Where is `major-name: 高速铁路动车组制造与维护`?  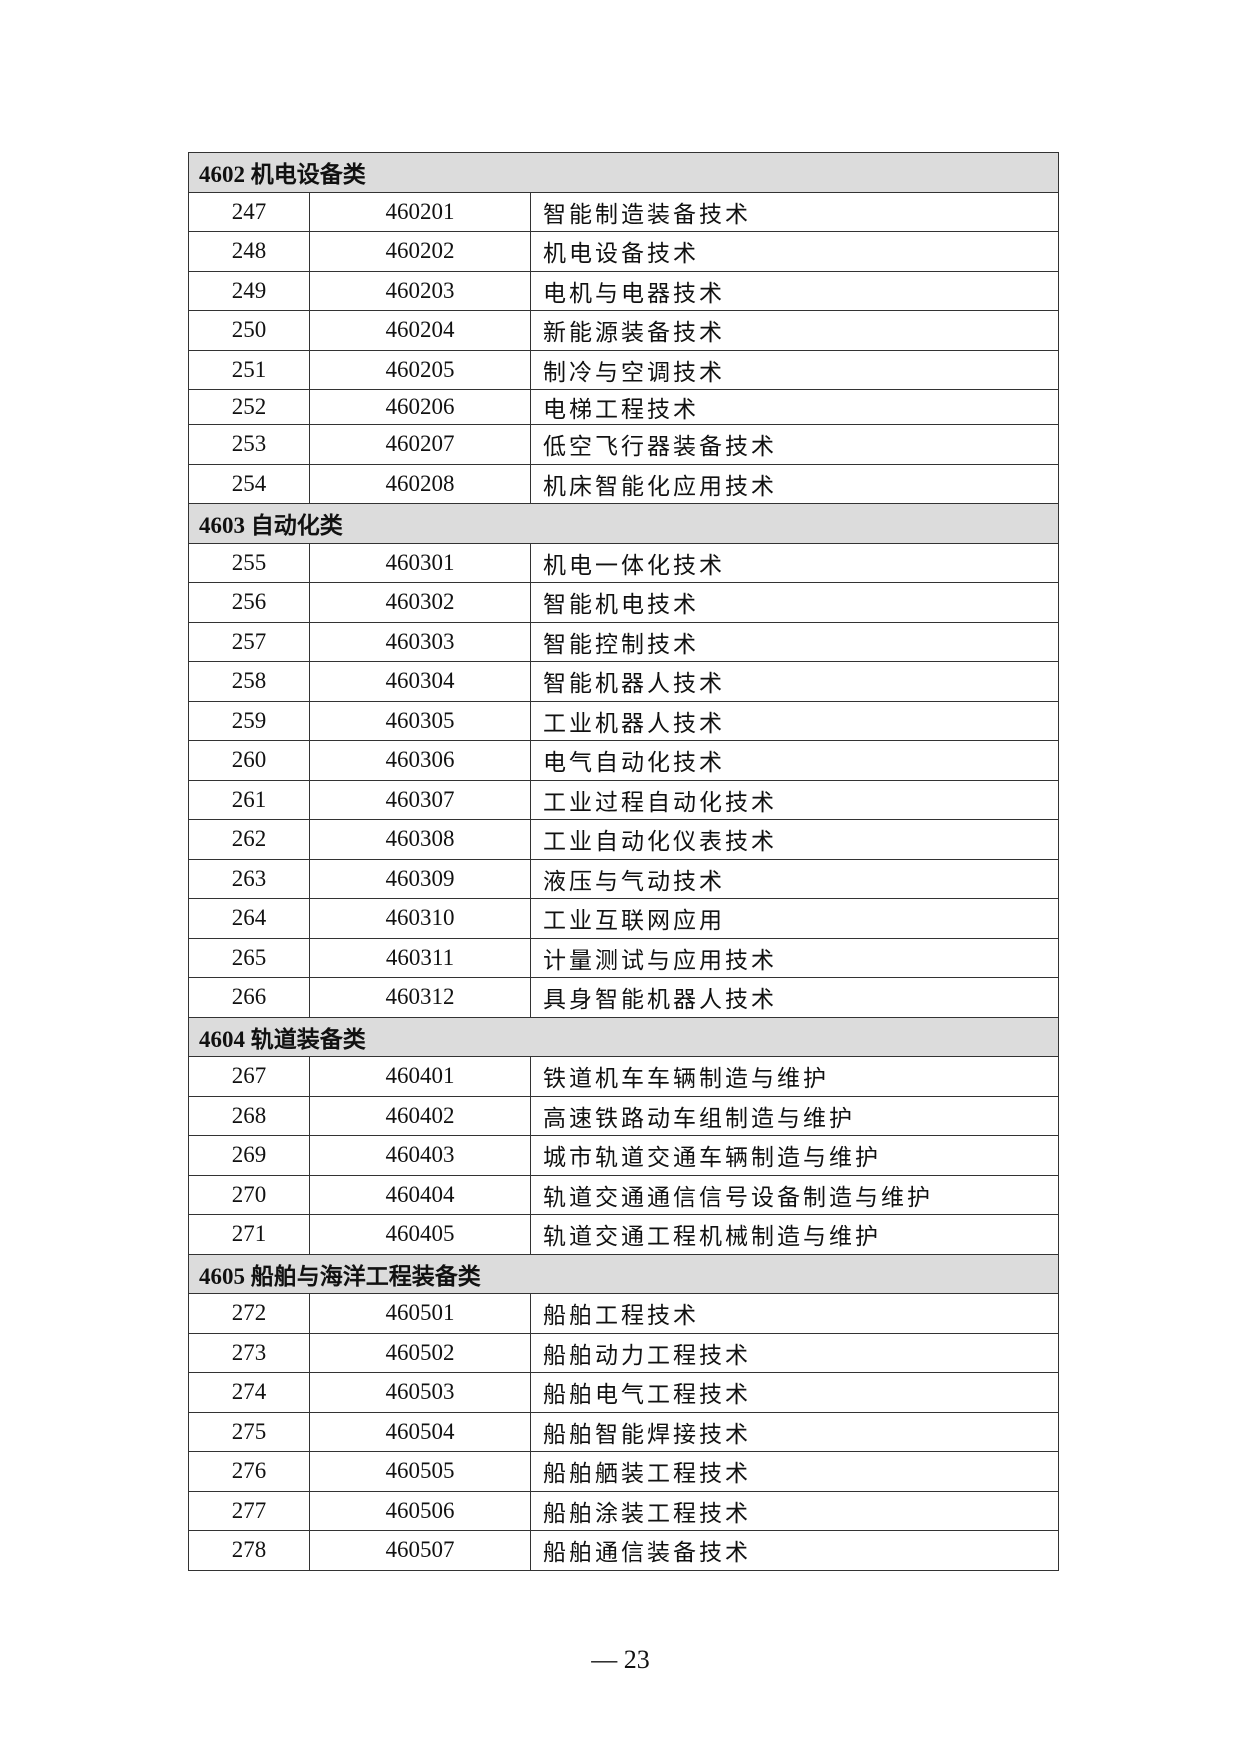
major-name: 高速铁路动车组制造与维护 is located at coordinates (794, 1115).